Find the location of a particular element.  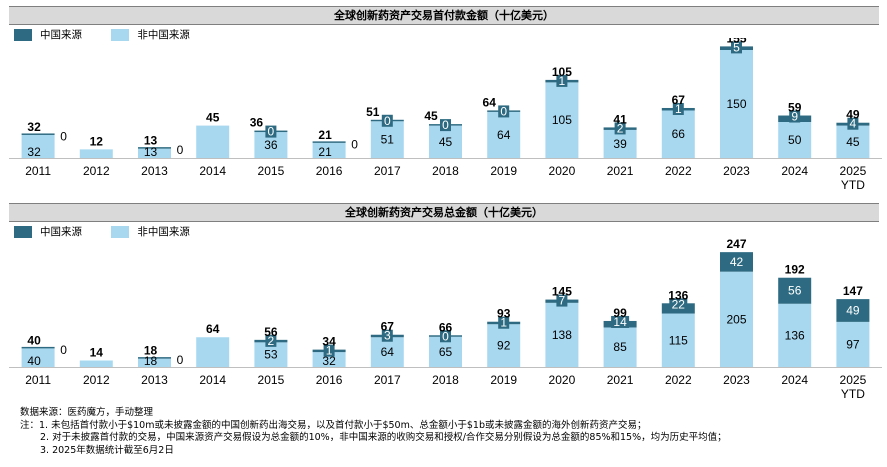

bar-china is located at coordinates (329, 142).